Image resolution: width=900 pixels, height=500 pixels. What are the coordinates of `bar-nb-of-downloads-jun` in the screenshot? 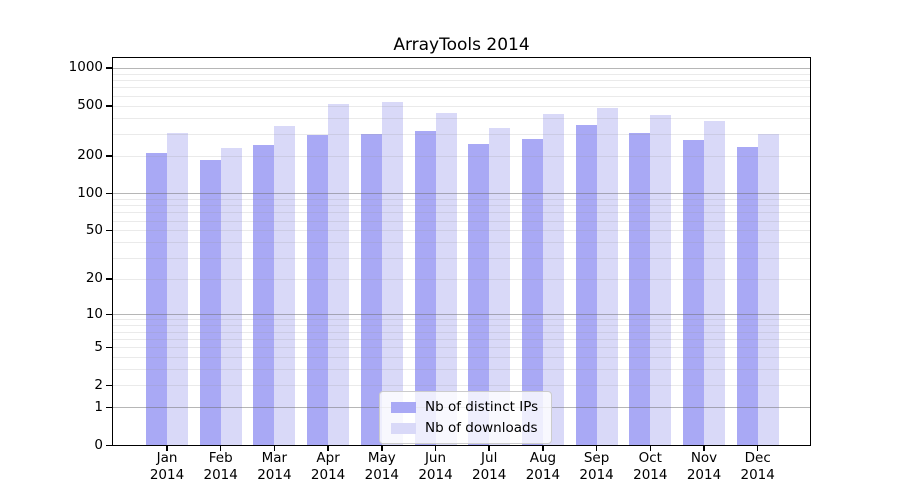 It's located at (446, 279).